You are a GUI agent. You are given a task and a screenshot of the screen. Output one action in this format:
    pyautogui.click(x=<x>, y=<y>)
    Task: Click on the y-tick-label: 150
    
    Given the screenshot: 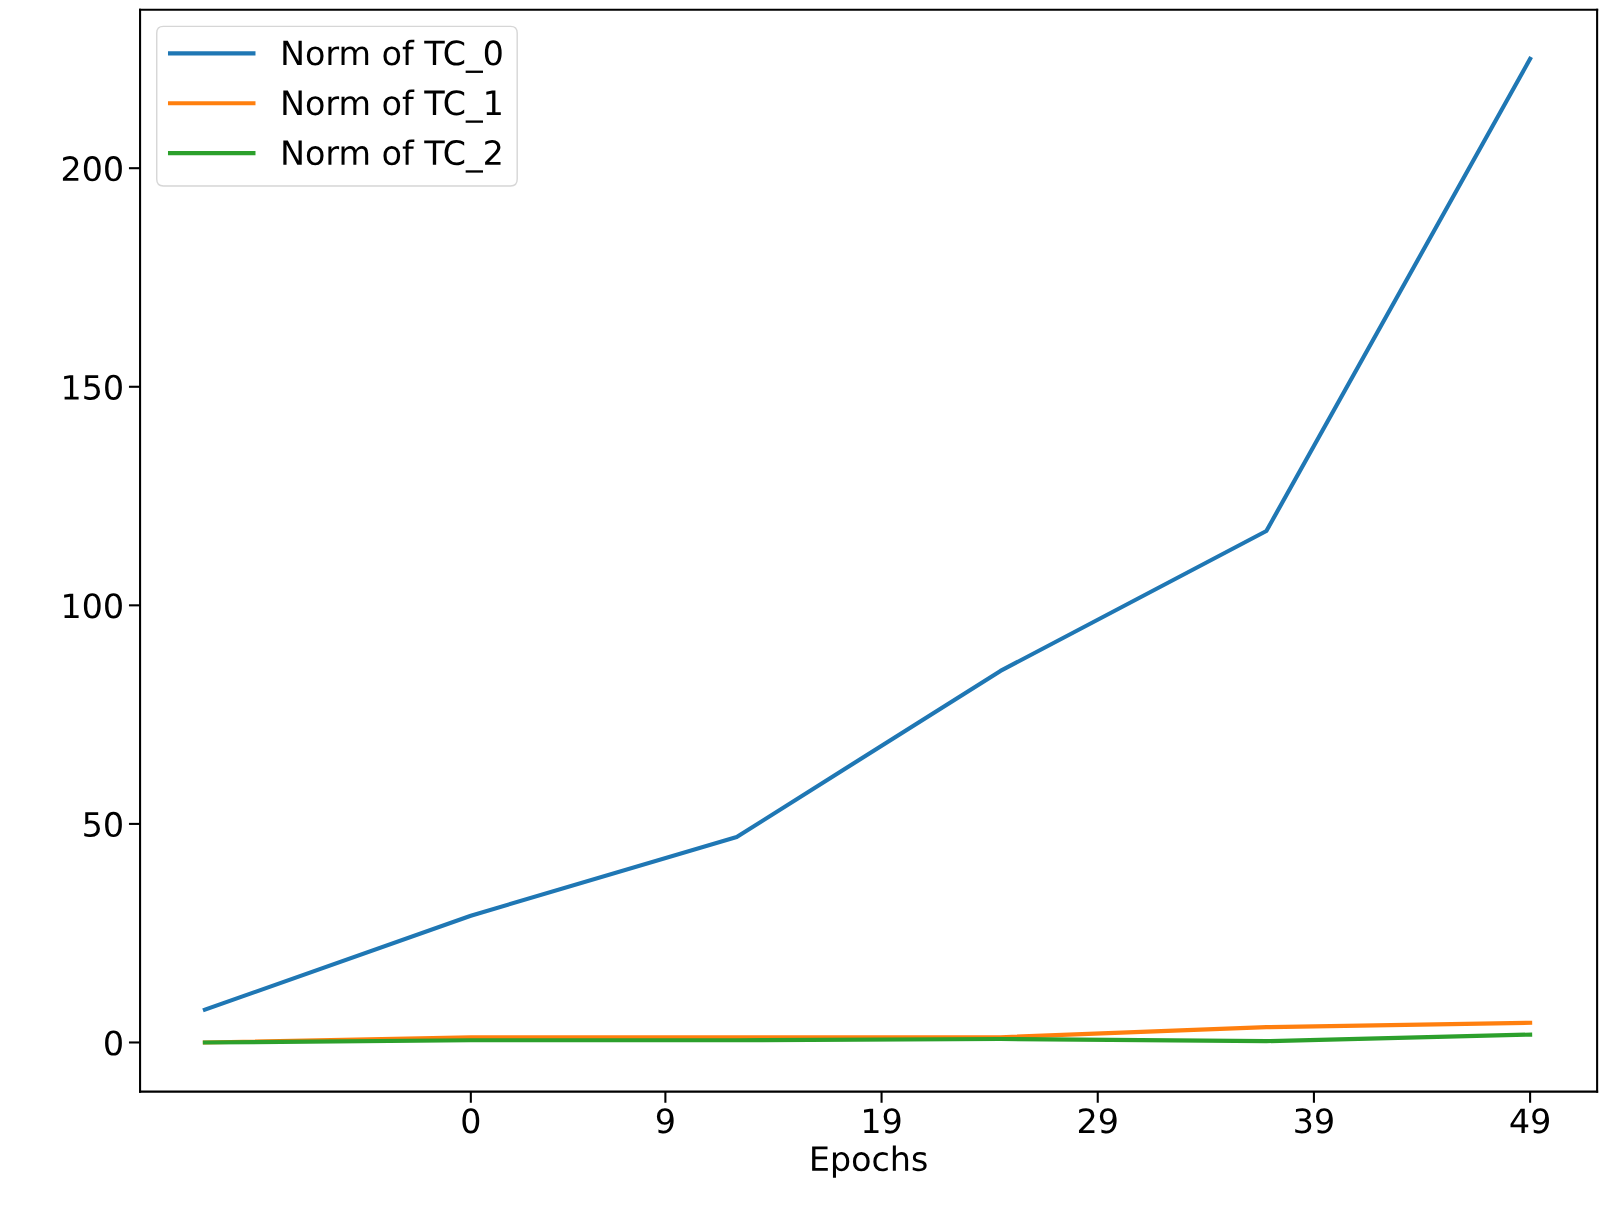 What is the action you would take?
    pyautogui.click(x=93, y=387)
    